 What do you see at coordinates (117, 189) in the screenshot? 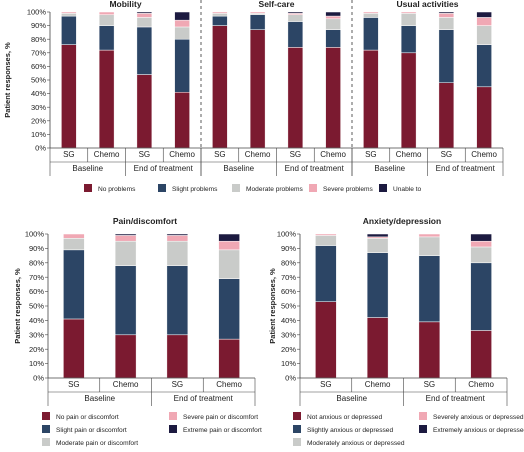
I see `legend-label: No problems` at bounding box center [117, 189].